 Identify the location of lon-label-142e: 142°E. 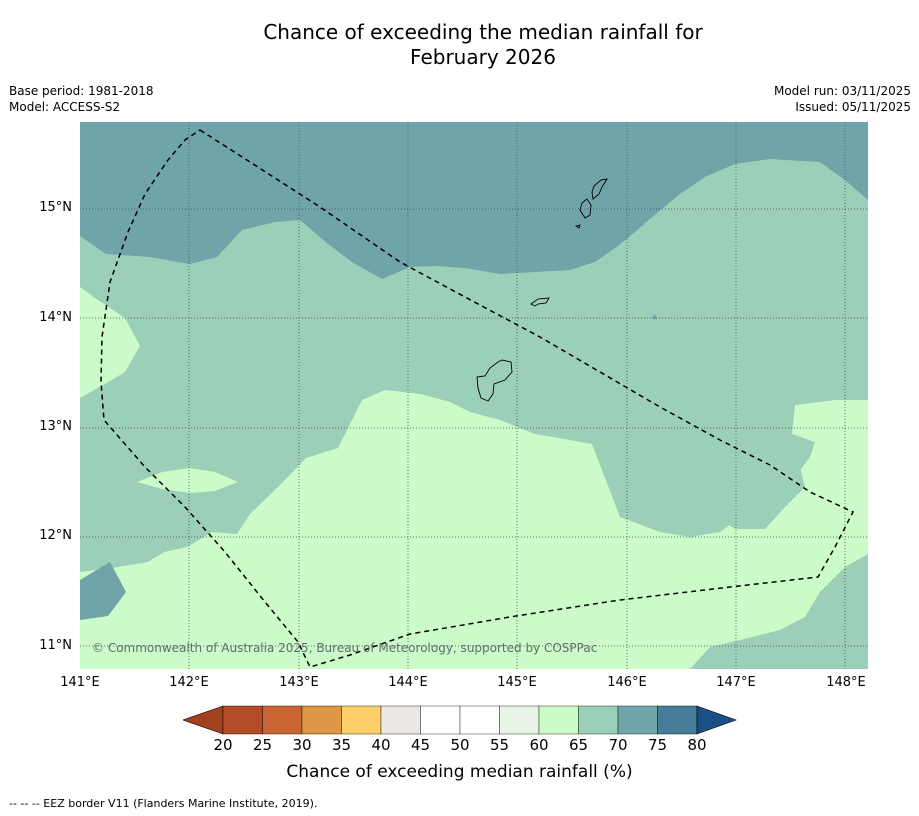
(189, 682).